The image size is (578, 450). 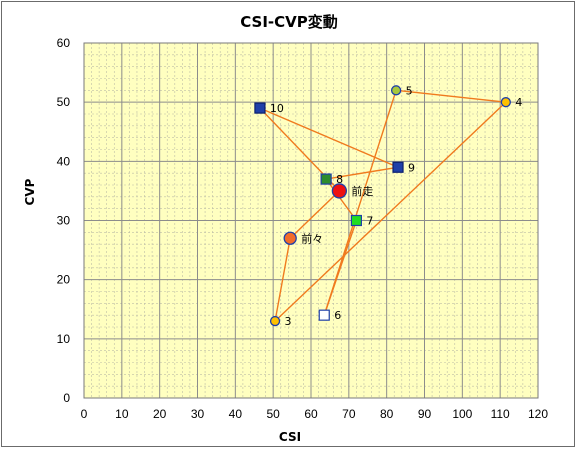 I want to click on x-tick-label: 90, so click(x=425, y=414).